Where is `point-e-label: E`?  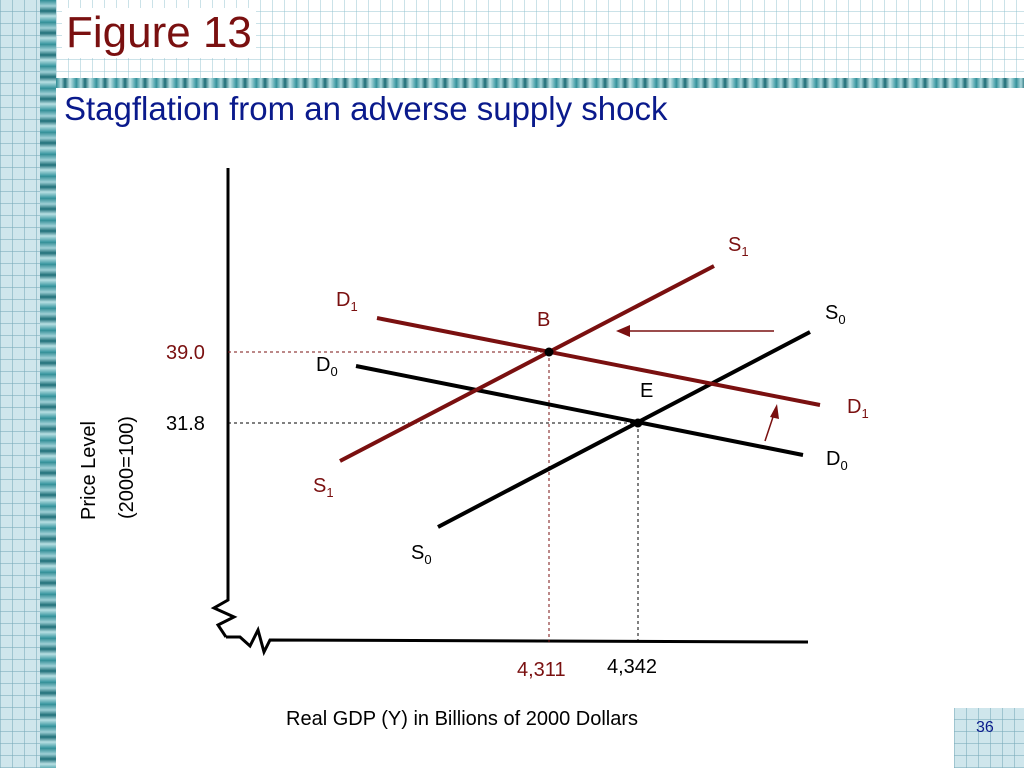
point-e-label: E is located at coordinates (646, 391).